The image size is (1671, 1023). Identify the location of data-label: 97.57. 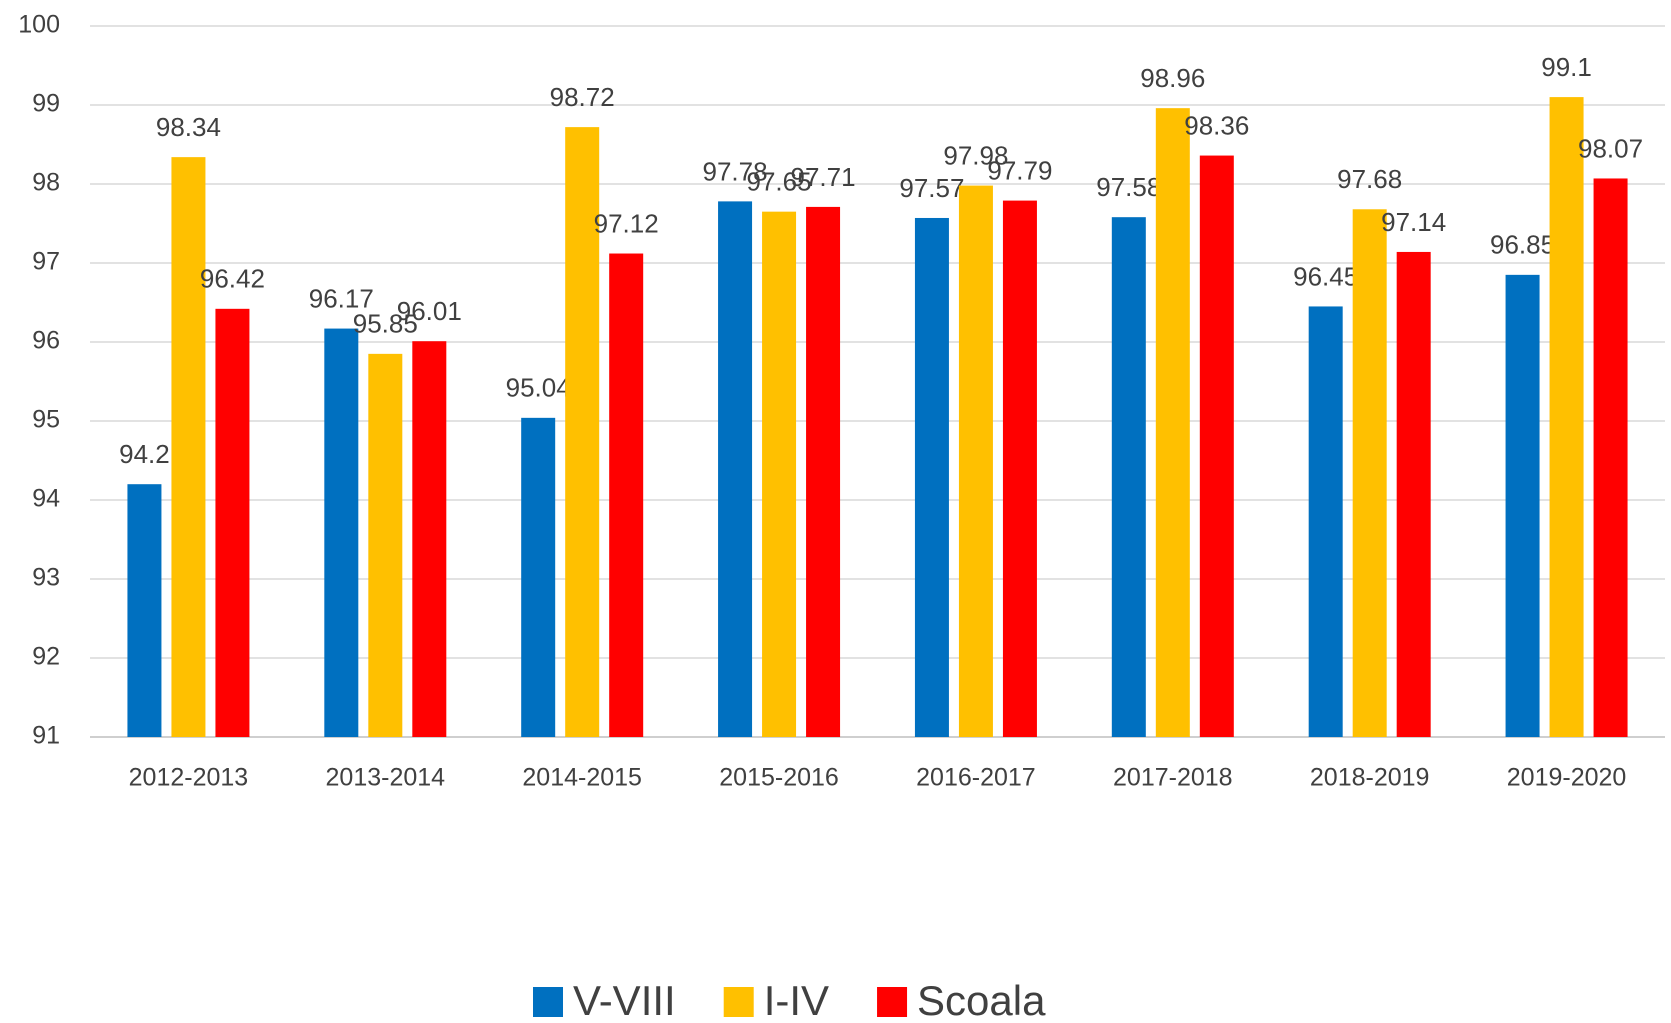
(931, 188).